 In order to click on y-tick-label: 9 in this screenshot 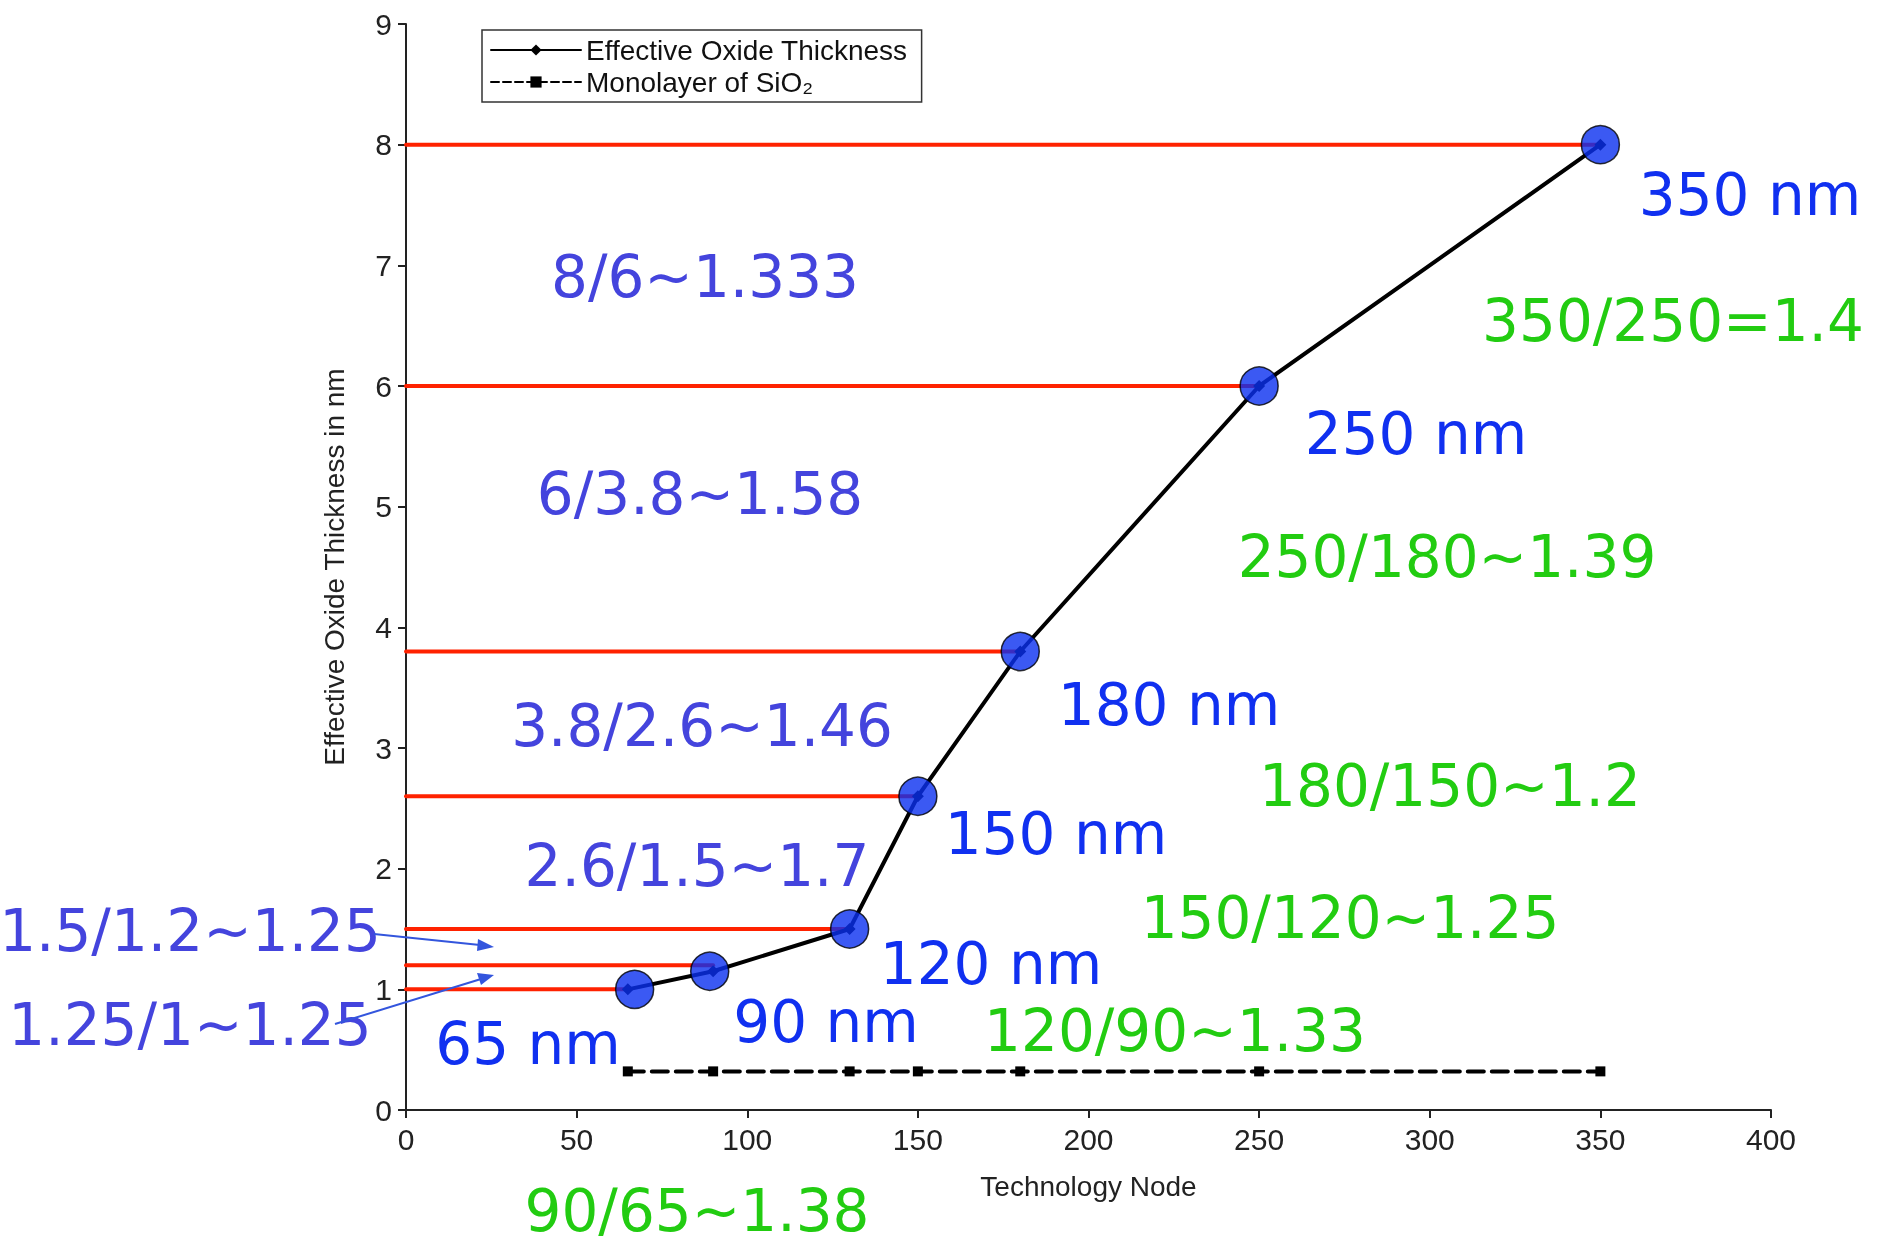, I will do `click(383, 24)`.